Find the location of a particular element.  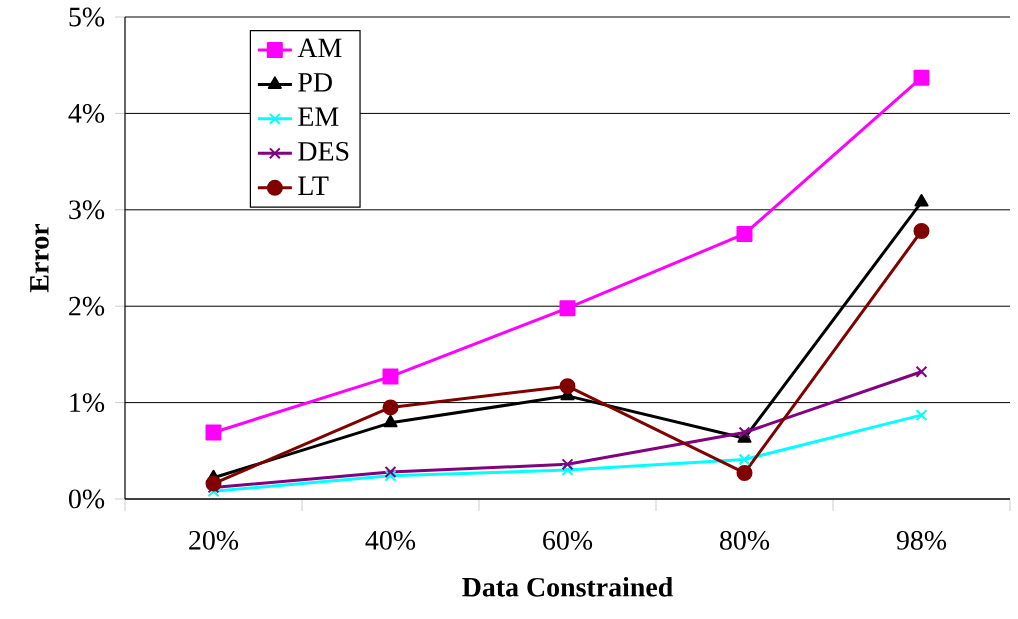

legend-label: AM is located at coordinates (319, 47).